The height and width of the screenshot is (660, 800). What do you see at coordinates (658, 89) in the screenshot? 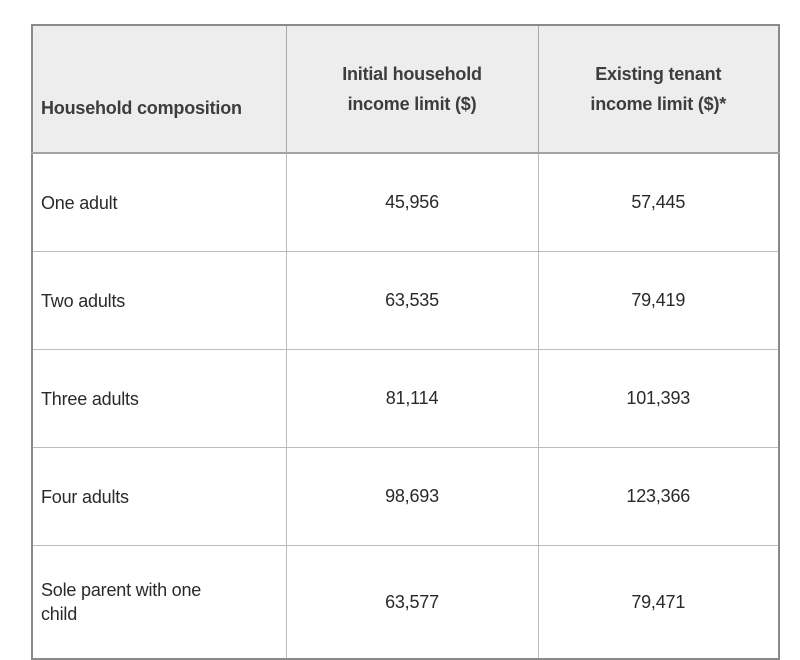
I see `header-existing-income-limit: Existing tenant income limit ($)*` at bounding box center [658, 89].